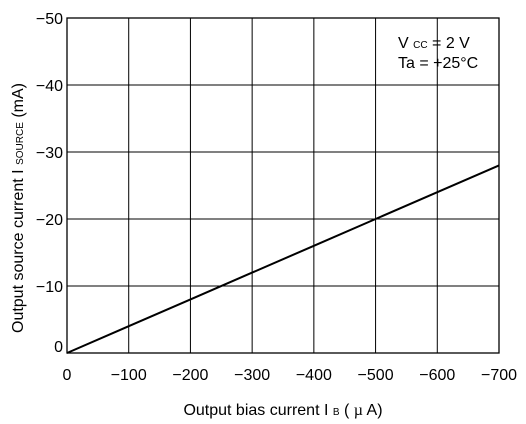  I want to click on x-tick-label: −100, so click(129, 375).